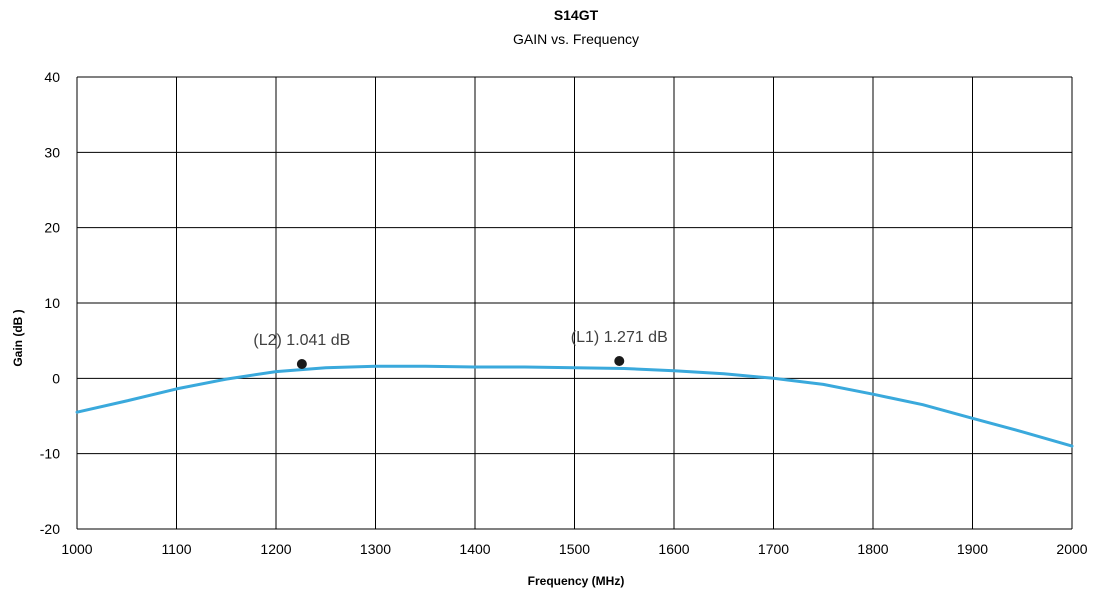  I want to click on y-tick-label: 30, so click(52, 152).